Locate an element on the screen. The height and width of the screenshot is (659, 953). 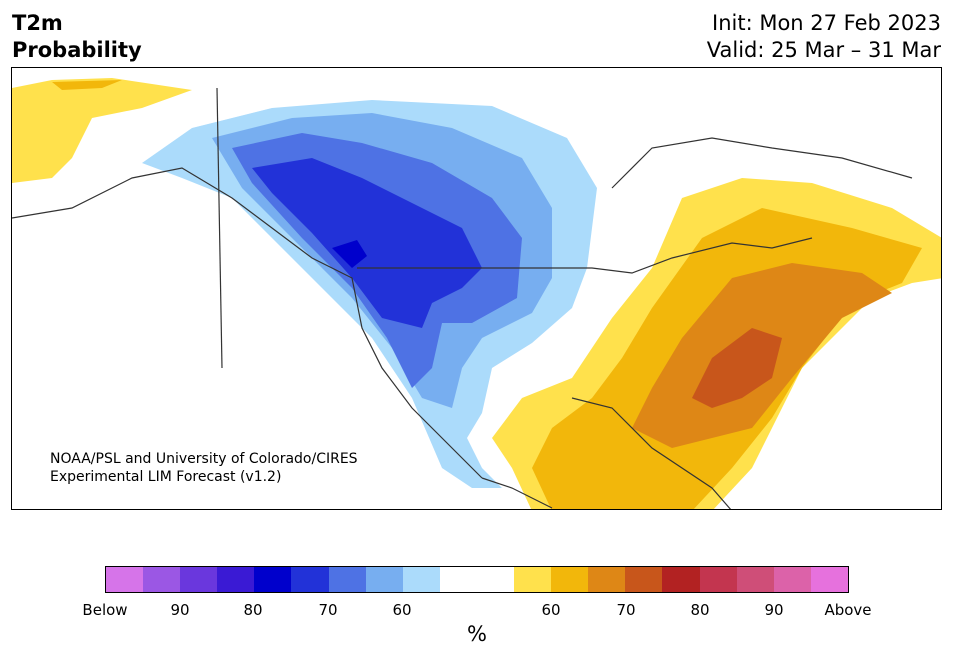
colorbar is located at coordinates (477, 579).